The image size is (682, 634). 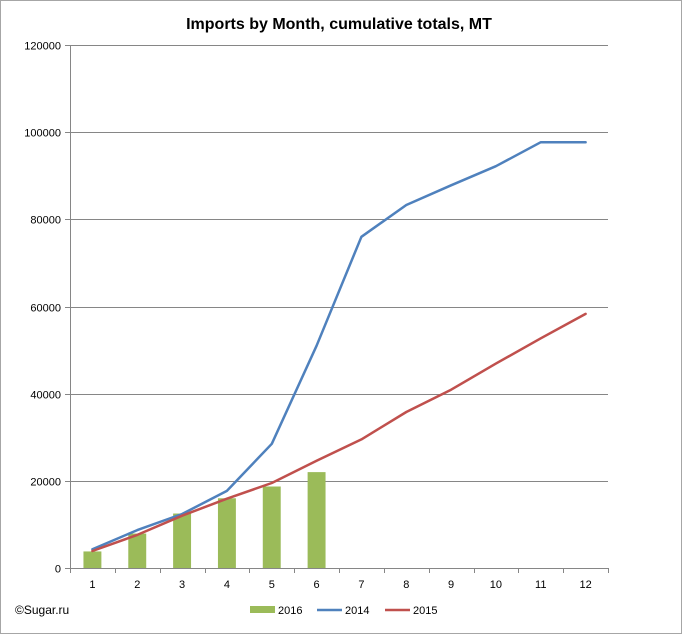 I want to click on y-tick-label: 60000, so click(x=45, y=309).